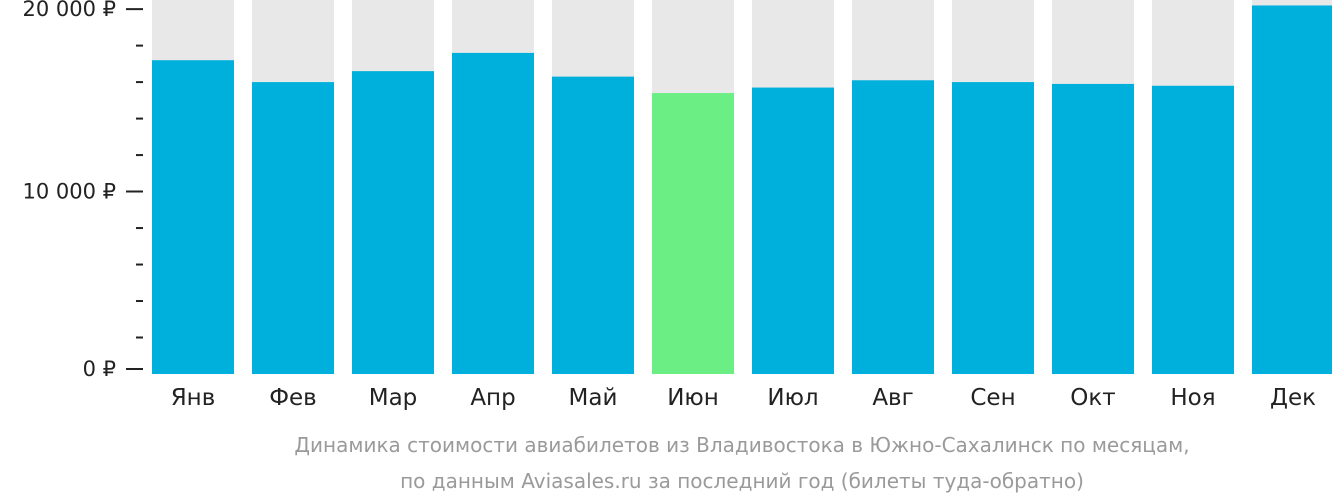 The height and width of the screenshot is (502, 1332). What do you see at coordinates (1293, 398) in the screenshot?
I see `x-tick-label: Дек` at bounding box center [1293, 398].